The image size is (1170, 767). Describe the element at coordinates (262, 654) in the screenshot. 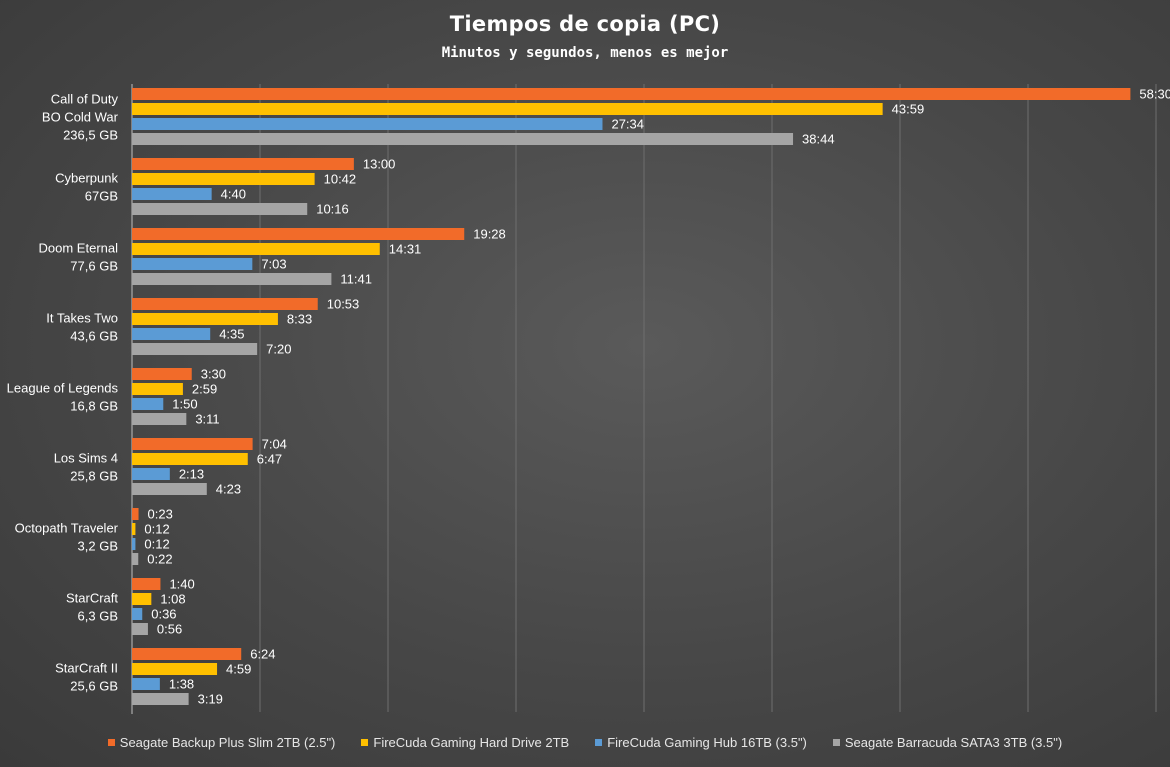

I see `data-label: 6:24` at that location.